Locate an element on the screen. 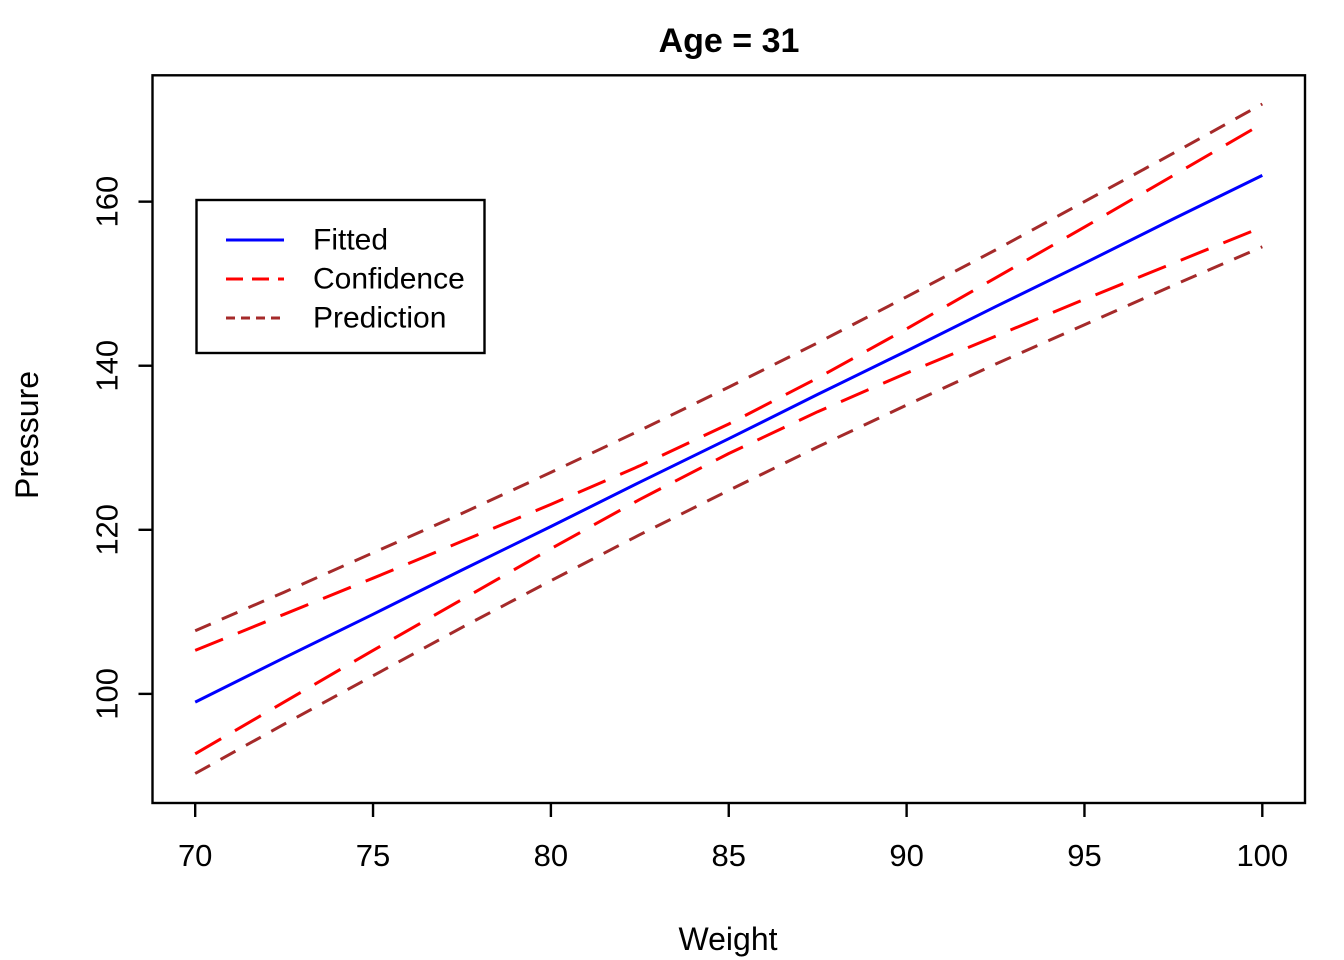 This screenshot has width=1344, height=960. y-tick-label: 120 is located at coordinates (107, 530).